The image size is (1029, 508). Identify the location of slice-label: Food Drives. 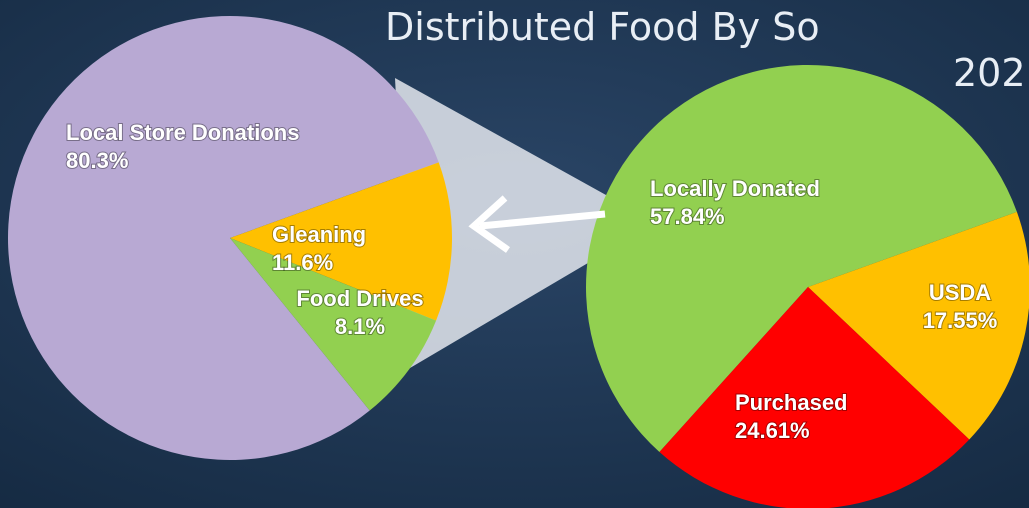
(359, 298).